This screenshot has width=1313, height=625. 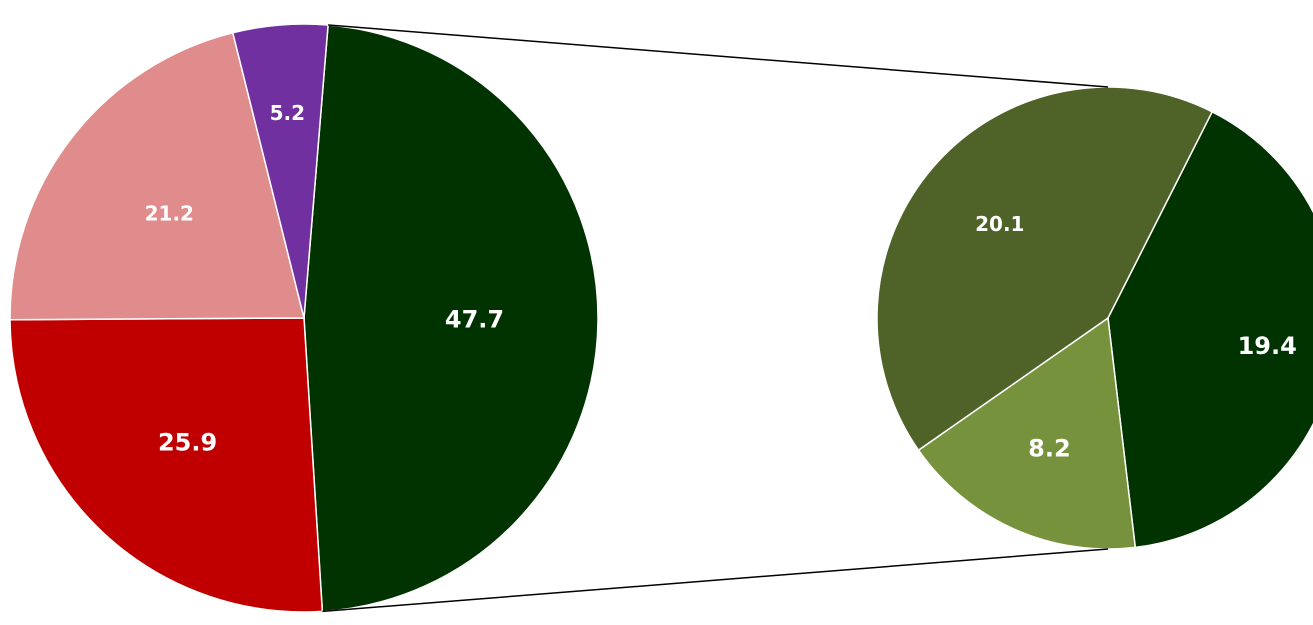 I want to click on connector-top, so click(x=718, y=56).